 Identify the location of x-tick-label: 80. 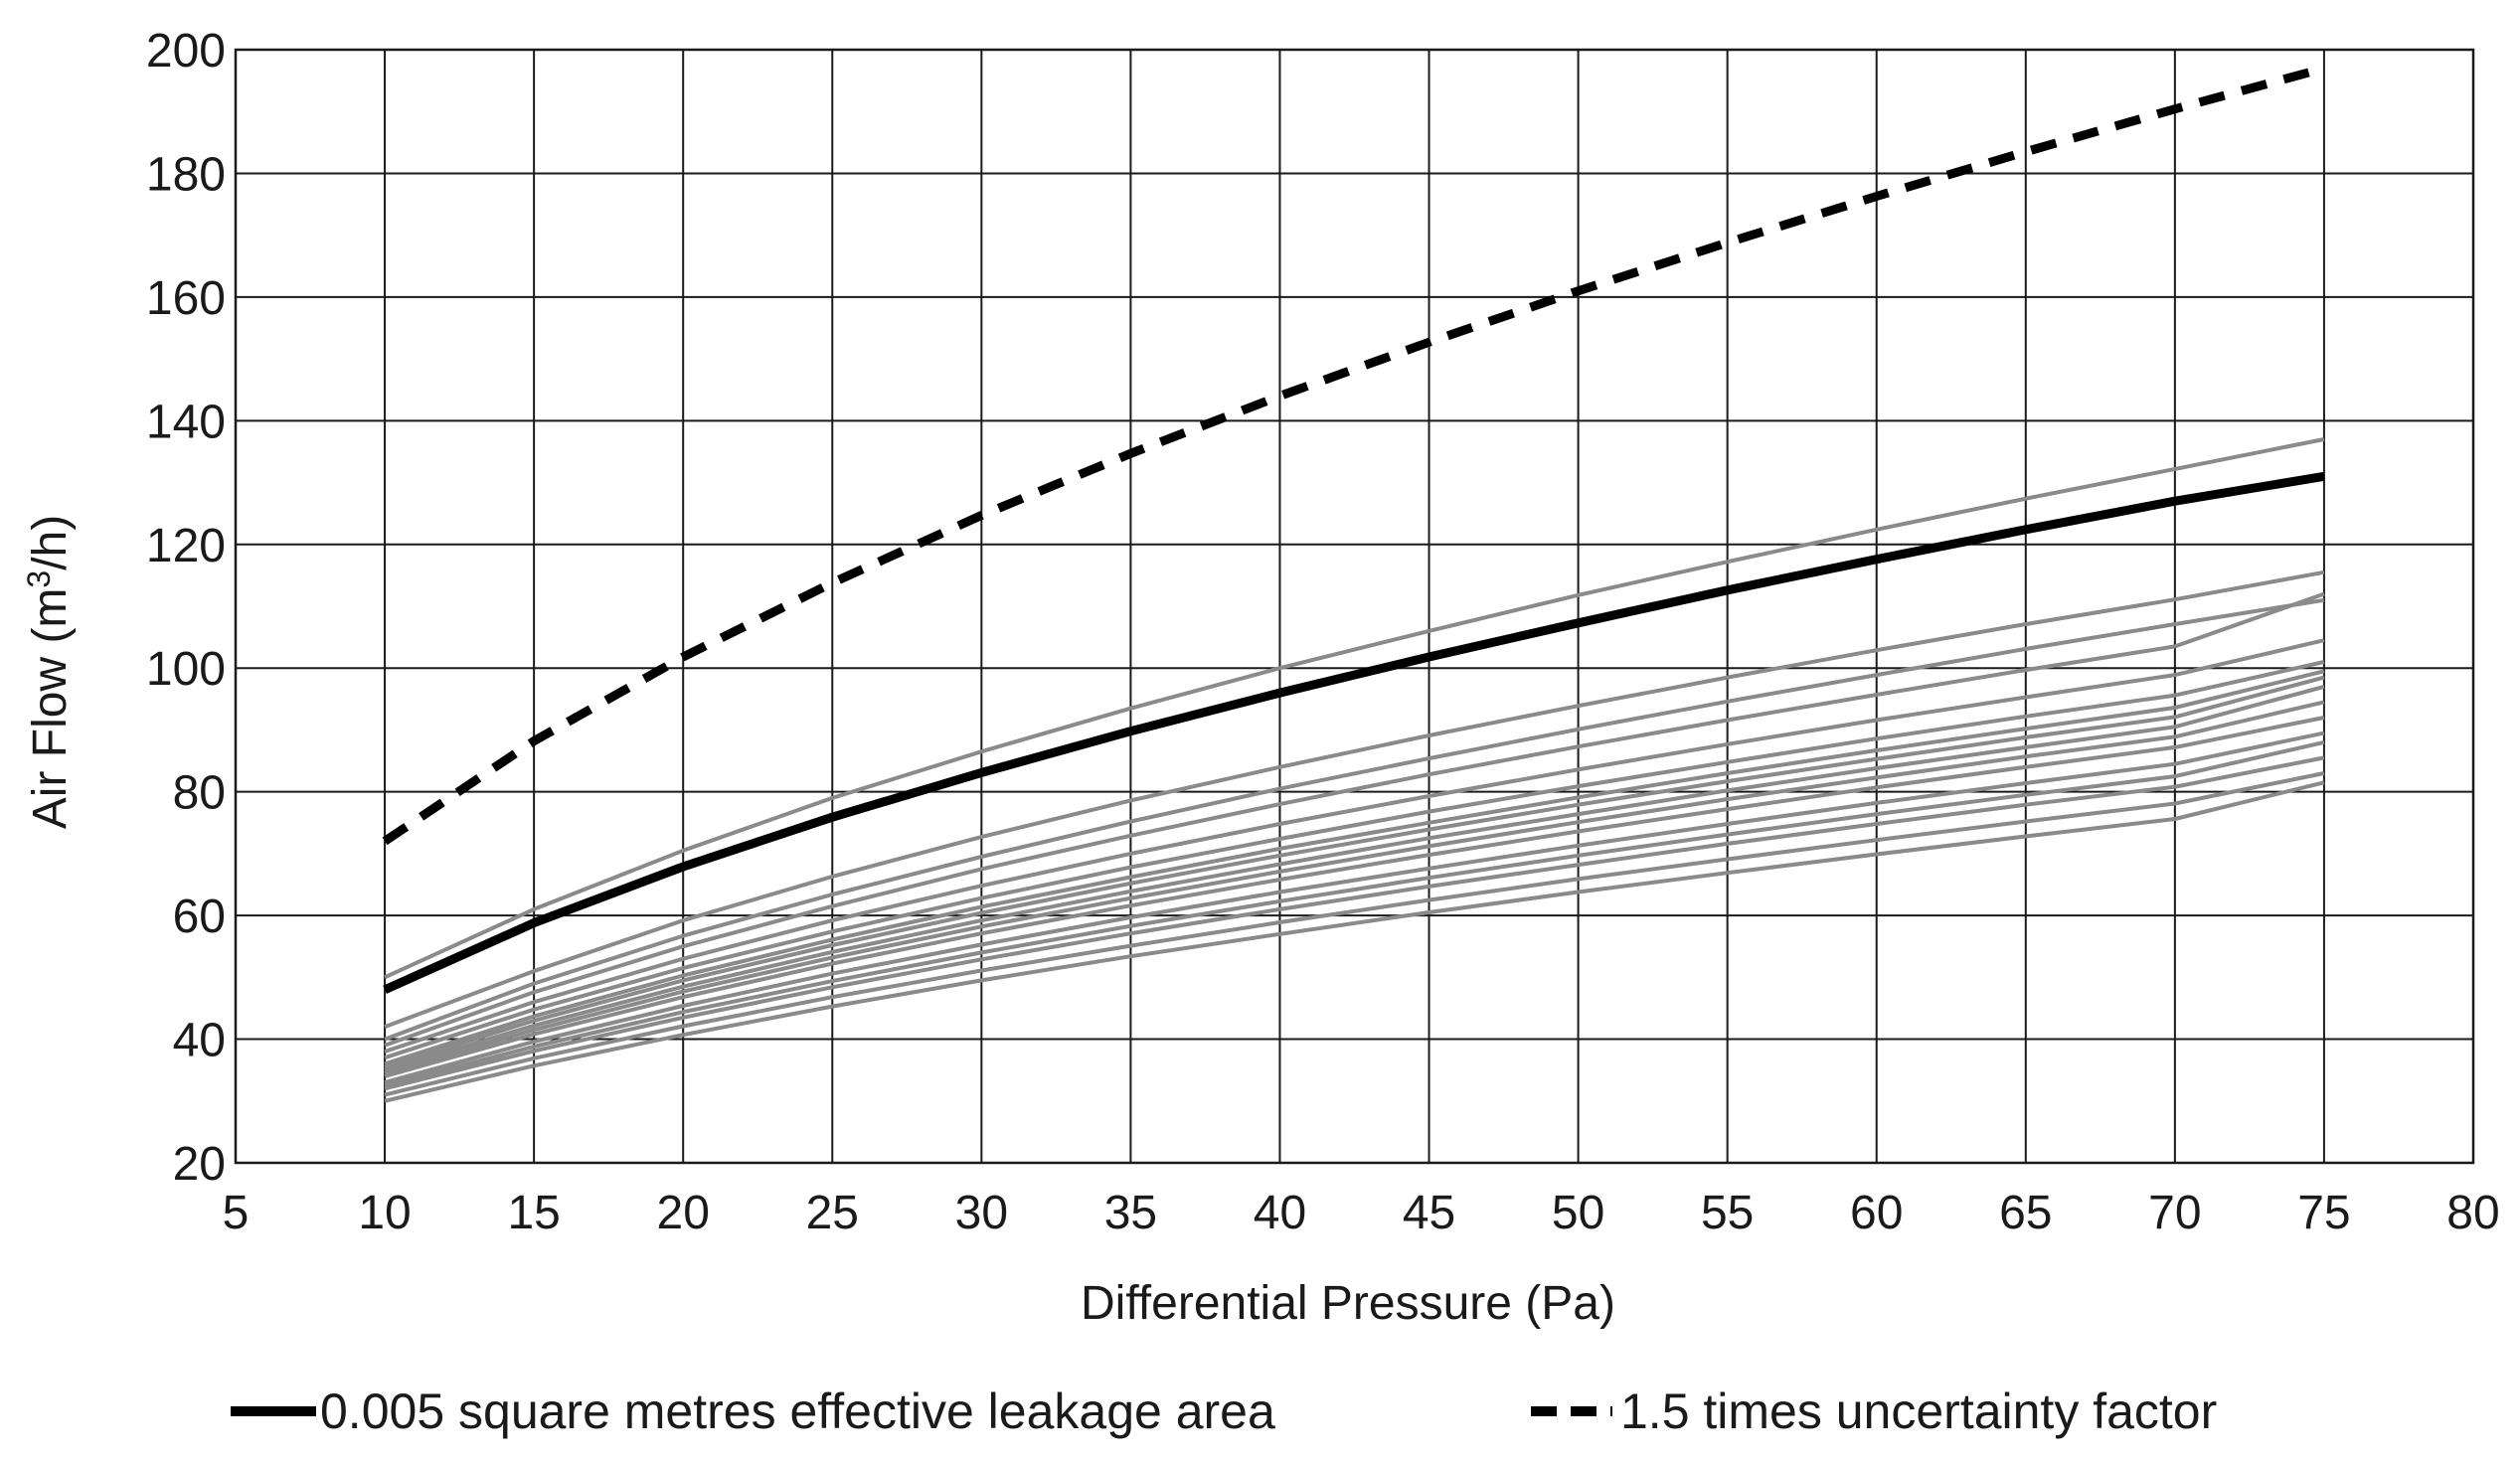
(2472, 1213).